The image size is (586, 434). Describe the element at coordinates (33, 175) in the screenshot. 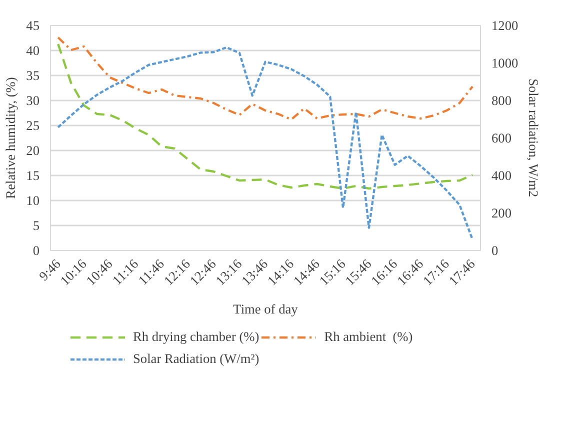

I see `y-tick-label: 15` at that location.